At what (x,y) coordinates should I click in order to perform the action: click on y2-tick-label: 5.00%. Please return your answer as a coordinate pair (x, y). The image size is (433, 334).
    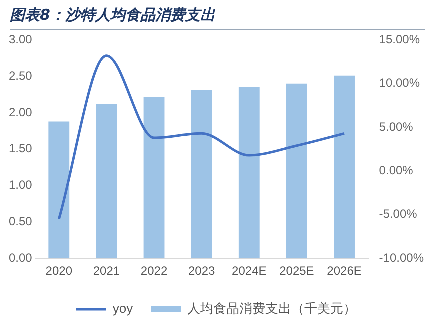
    Looking at the image, I should click on (396, 127).